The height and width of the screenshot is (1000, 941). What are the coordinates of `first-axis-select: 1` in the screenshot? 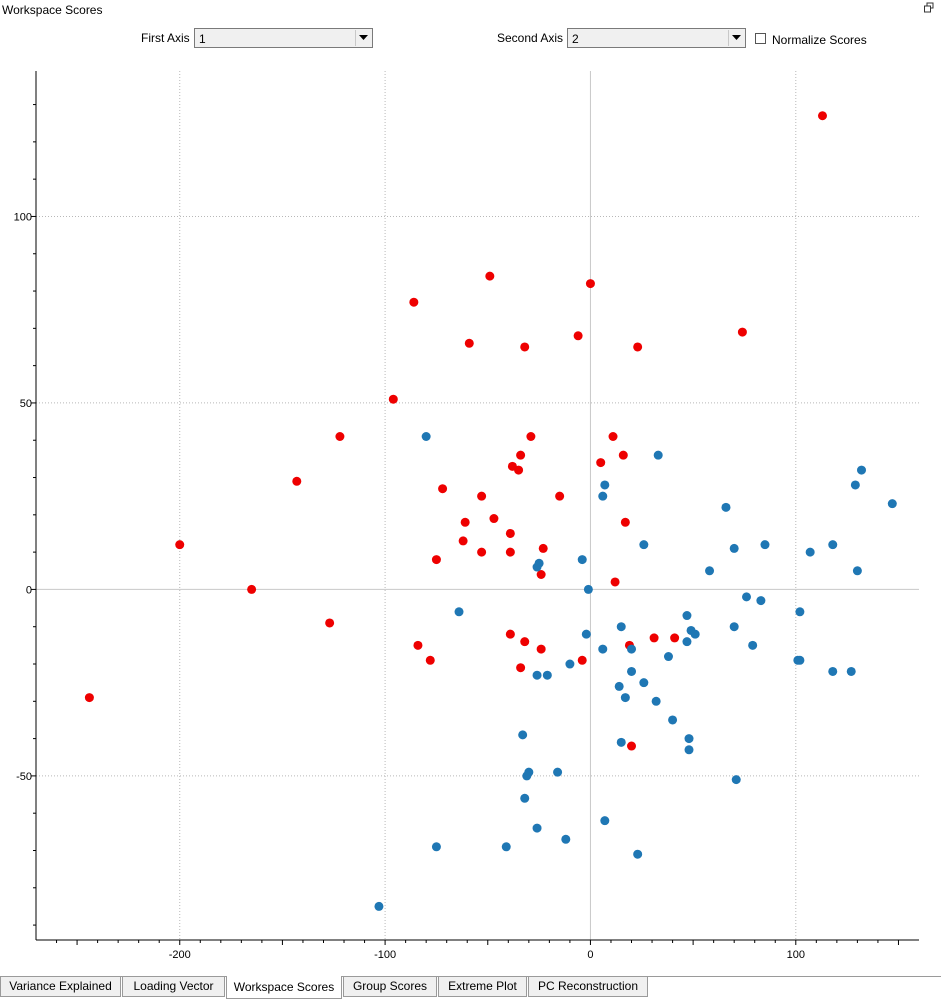 It's located at (283, 38).